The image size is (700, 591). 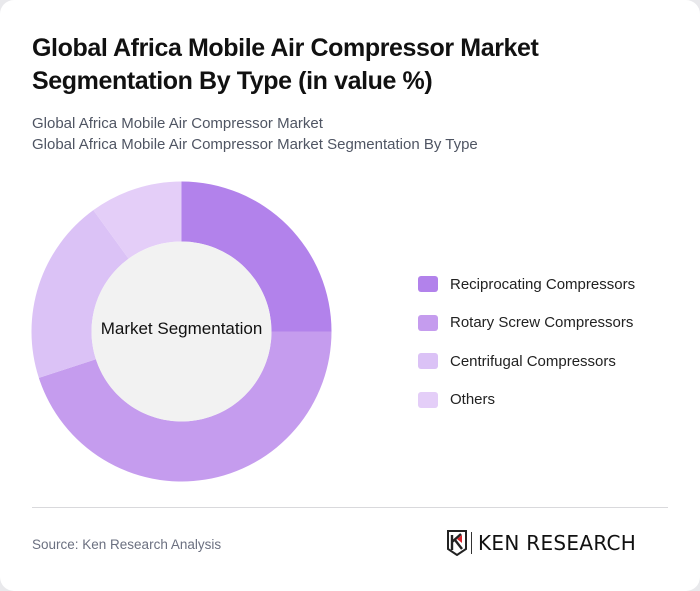 I want to click on ken-research-logo: KEN RESEARCH, so click(x=541, y=543).